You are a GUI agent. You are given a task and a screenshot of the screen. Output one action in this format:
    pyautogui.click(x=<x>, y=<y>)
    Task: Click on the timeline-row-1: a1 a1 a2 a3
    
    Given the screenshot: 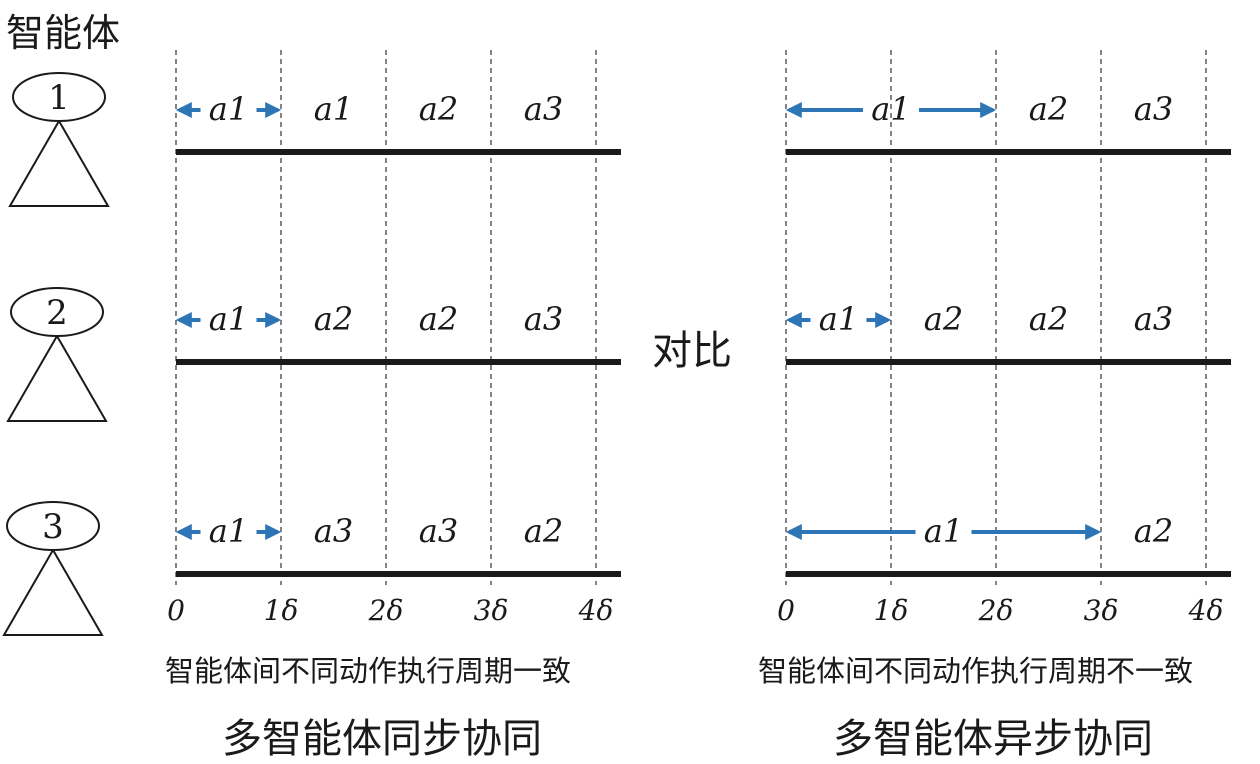 What is the action you would take?
    pyautogui.click(x=398, y=122)
    